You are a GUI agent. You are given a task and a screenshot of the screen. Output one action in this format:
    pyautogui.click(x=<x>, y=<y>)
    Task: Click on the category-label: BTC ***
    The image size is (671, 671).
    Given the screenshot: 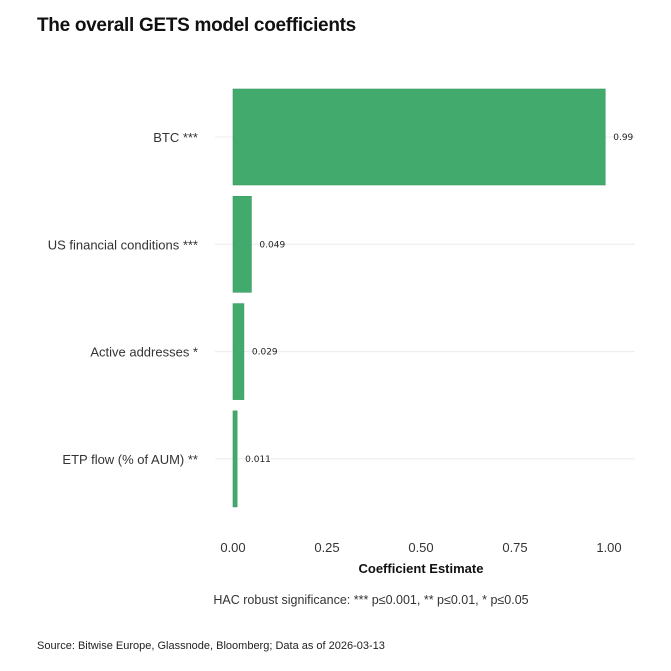 What is the action you would take?
    pyautogui.click(x=175, y=137)
    